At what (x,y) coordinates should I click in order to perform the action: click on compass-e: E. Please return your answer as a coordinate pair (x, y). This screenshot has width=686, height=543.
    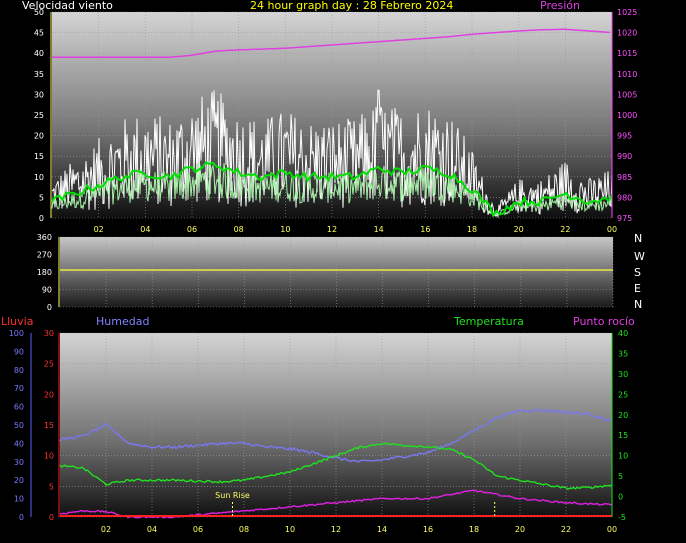
    Looking at the image, I should click on (637, 288).